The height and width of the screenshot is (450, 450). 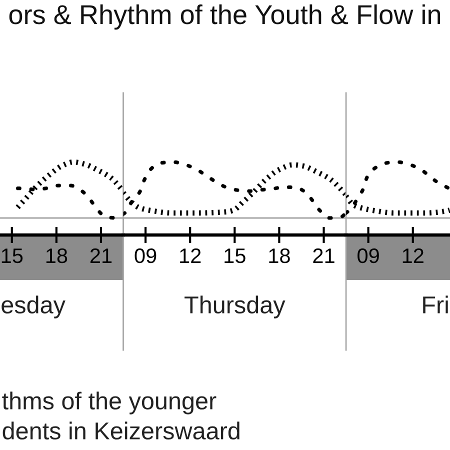 I want to click on x-axis-title: Fri, so click(x=435, y=305).